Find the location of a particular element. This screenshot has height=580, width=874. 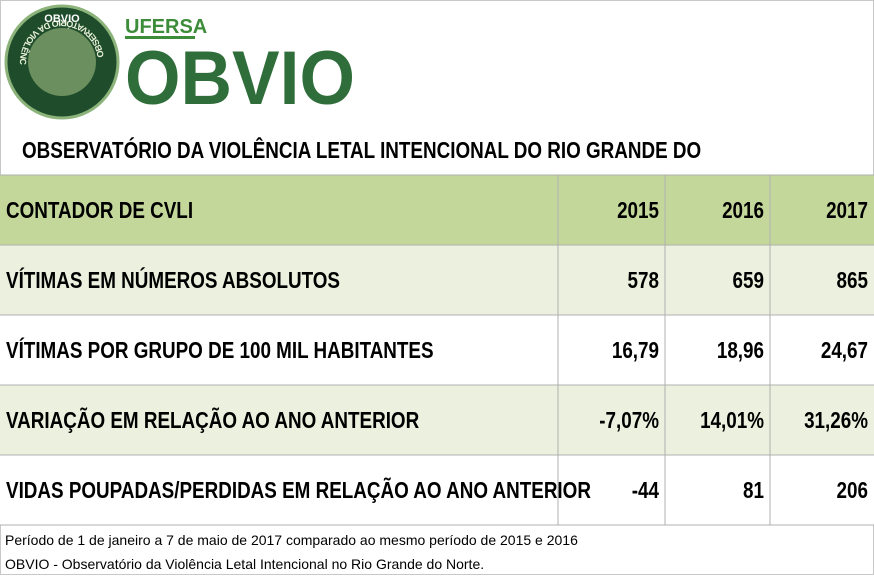

cell-value: -7,07% is located at coordinates (629, 420).